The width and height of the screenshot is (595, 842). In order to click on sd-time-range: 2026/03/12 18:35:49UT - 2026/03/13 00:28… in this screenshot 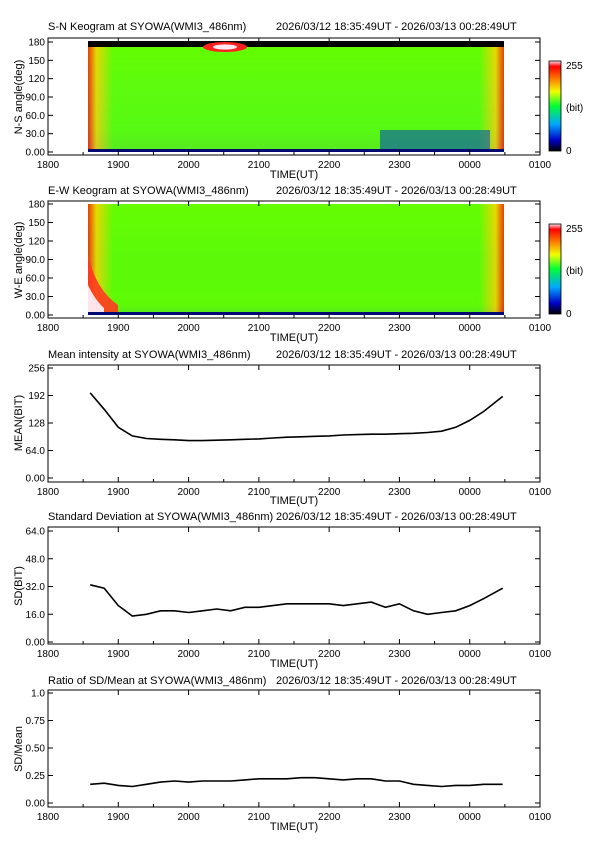, I will do `click(396, 517)`.